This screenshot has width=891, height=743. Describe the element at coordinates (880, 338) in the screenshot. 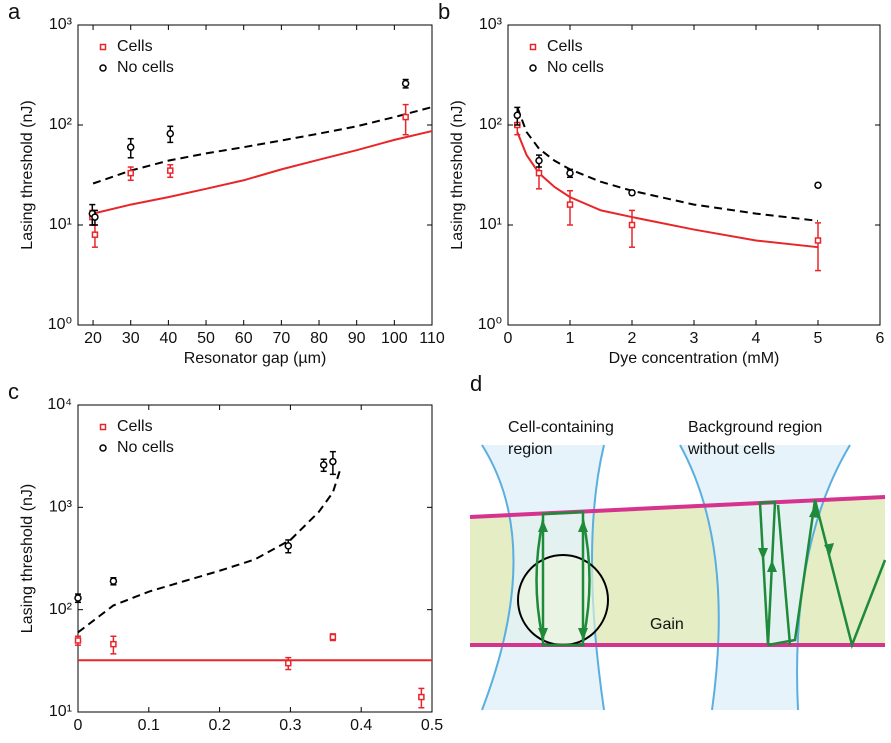

I see `x-tick-label: 6` at that location.